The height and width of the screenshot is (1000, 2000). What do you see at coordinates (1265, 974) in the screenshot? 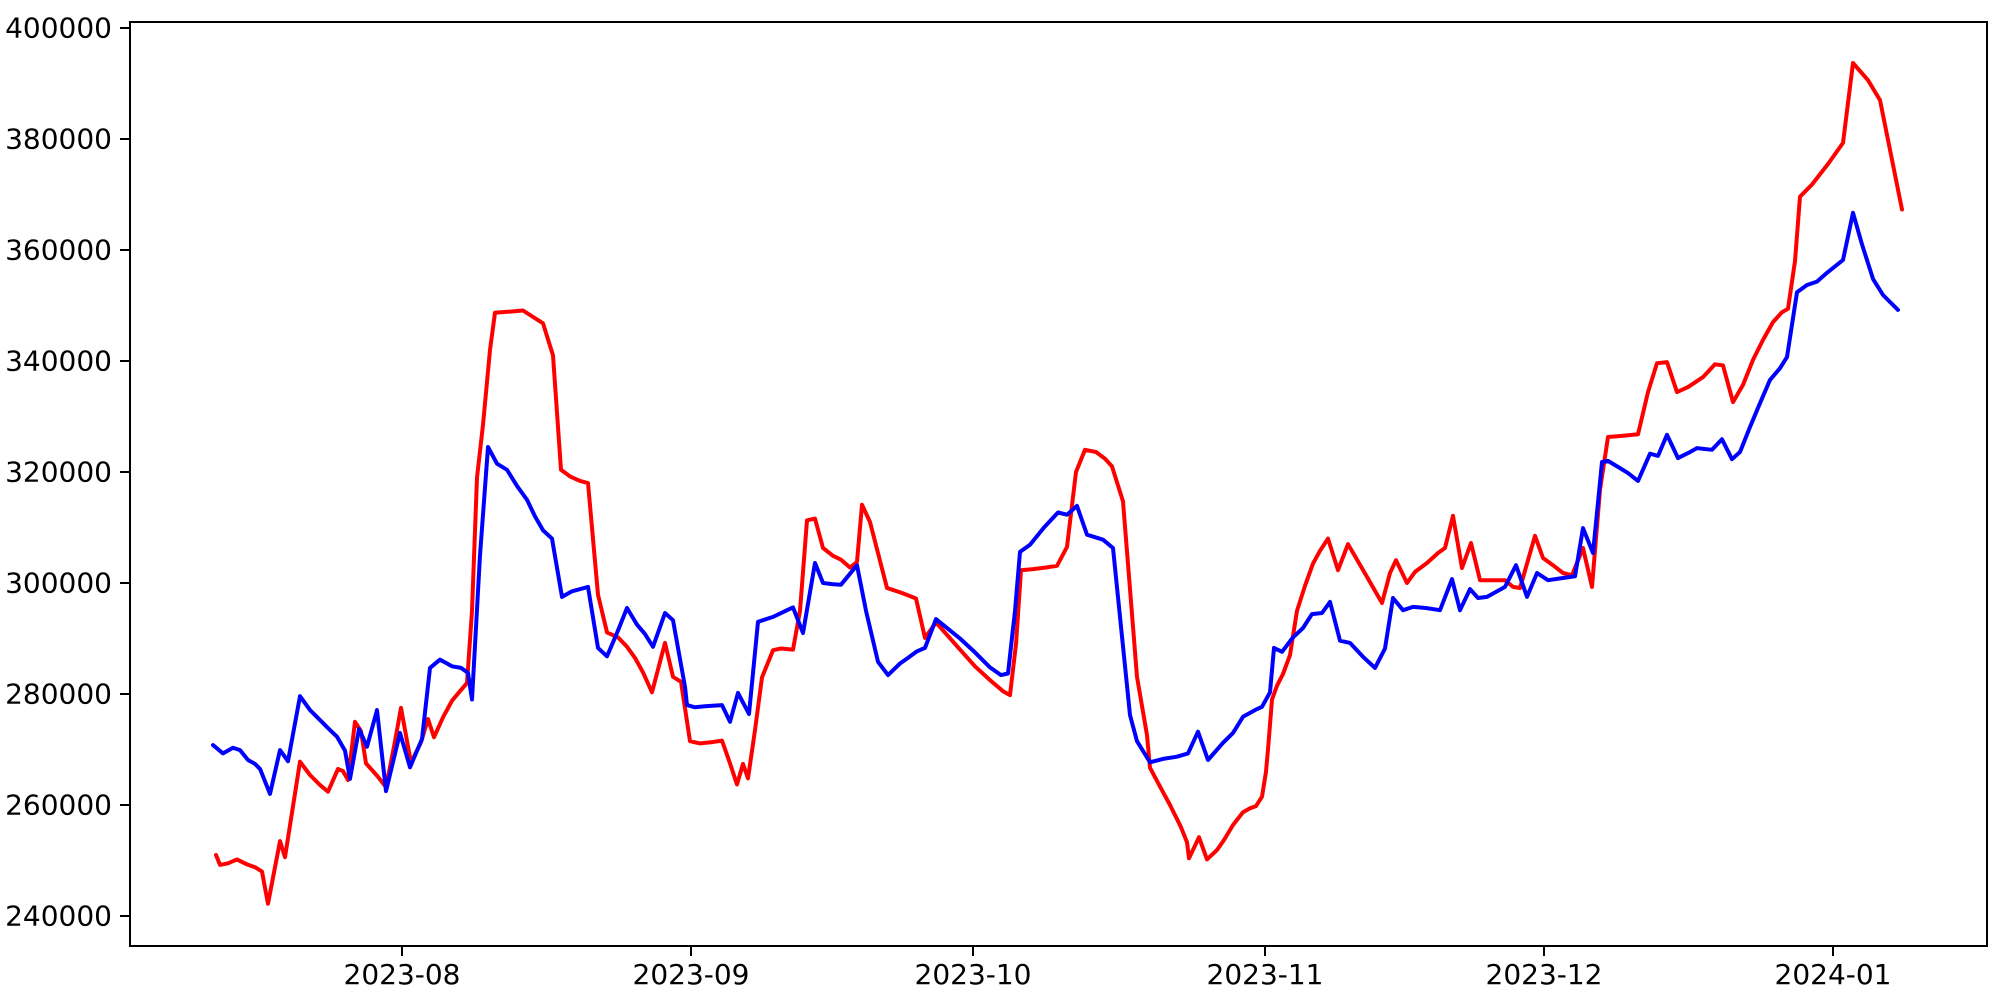
I see `x-tick-label: 2023-11` at bounding box center [1265, 974].